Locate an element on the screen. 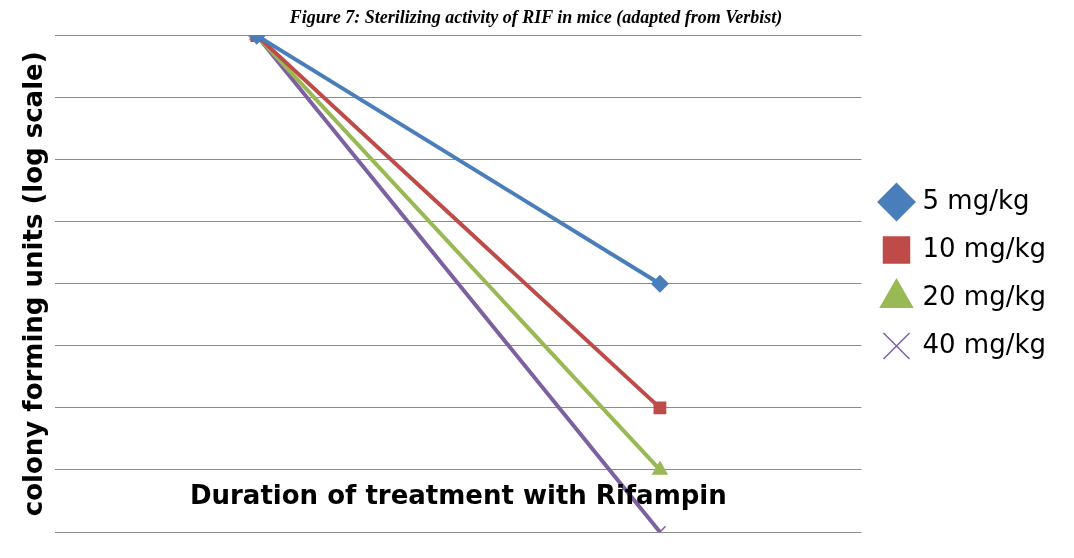  chart-title: Figure 7: Sterilizing activity of RIF in mice (adapted from Verbist) is located at coordinates (535, 18).